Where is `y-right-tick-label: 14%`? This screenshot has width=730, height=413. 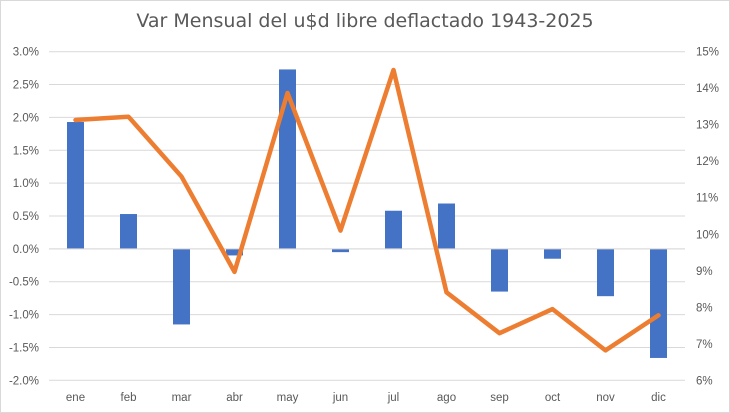 y-right-tick-label: 14% is located at coordinates (707, 89).